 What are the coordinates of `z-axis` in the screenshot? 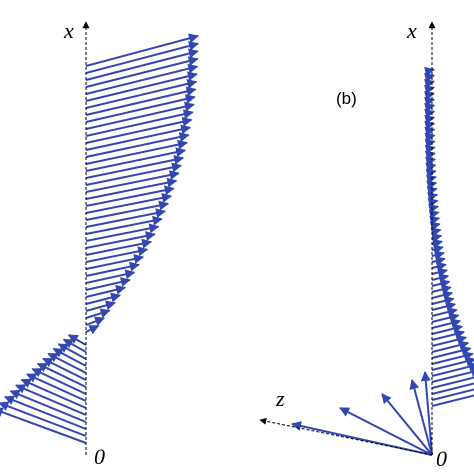 It's located at (346, 436).